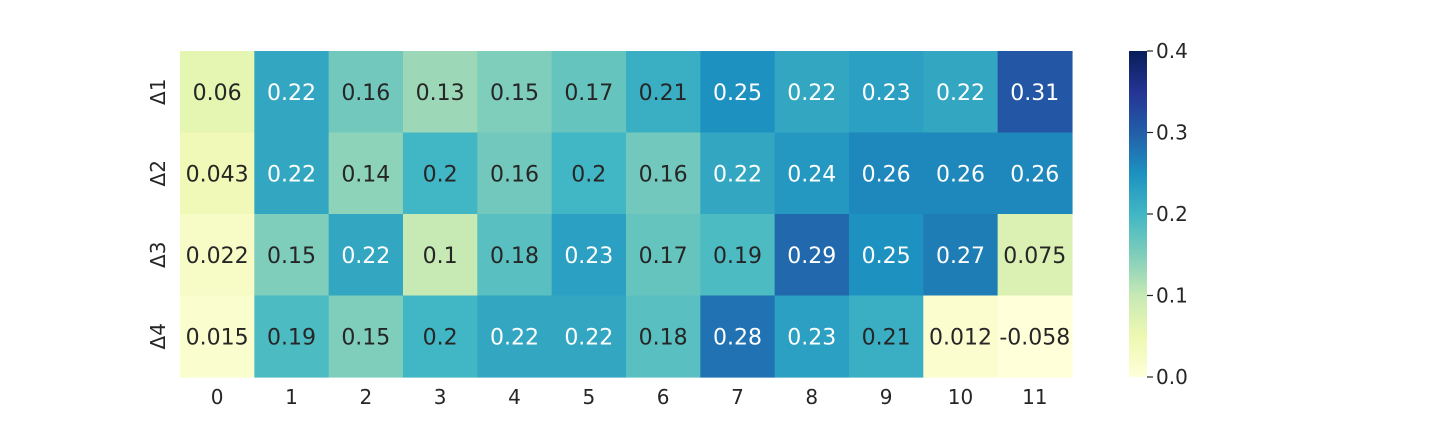 The width and height of the screenshot is (1440, 432). I want to click on cell-value-label-r2-c2: 0.22, so click(365, 256).